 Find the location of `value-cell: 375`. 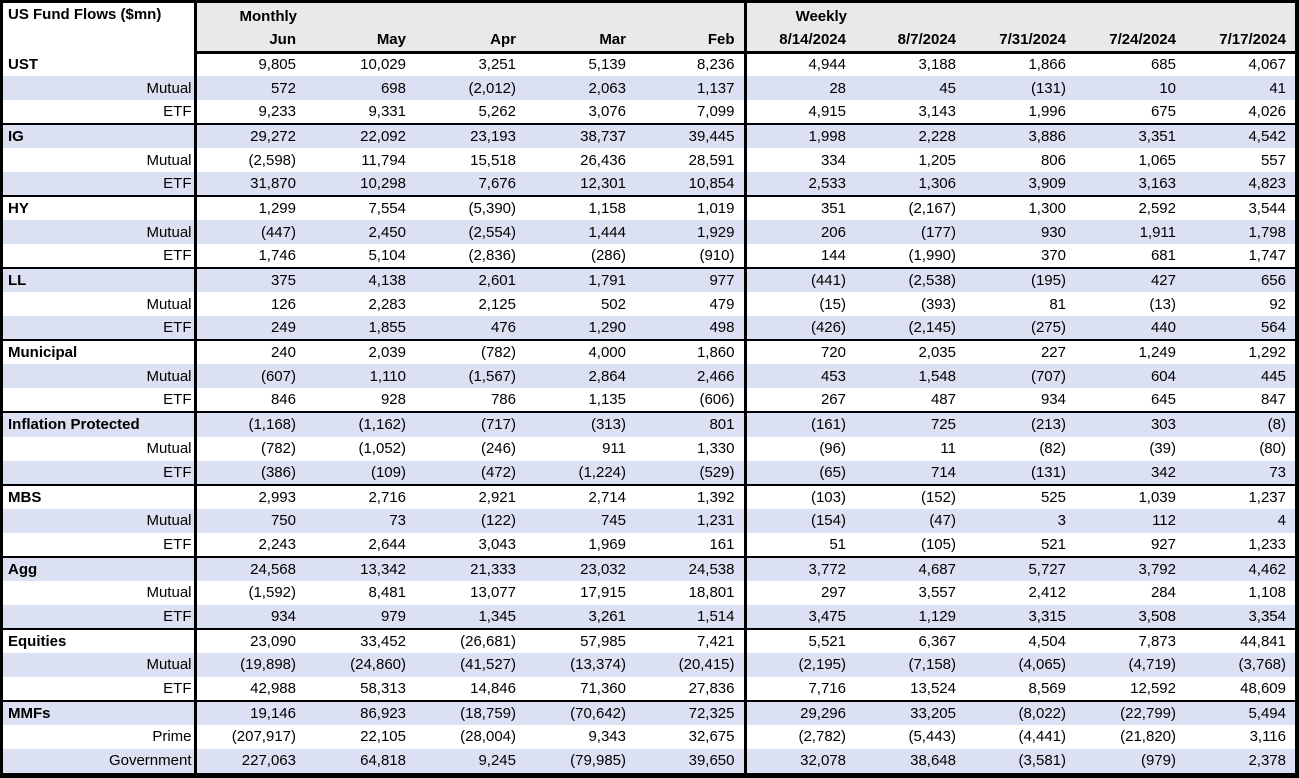

value-cell: 375 is located at coordinates (250, 280).